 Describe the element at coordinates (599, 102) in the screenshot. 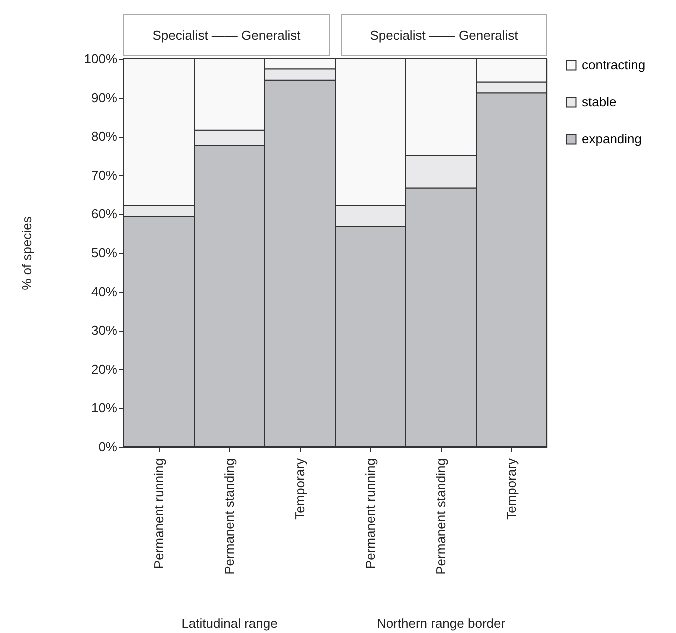

I see `legend-label: stable` at that location.